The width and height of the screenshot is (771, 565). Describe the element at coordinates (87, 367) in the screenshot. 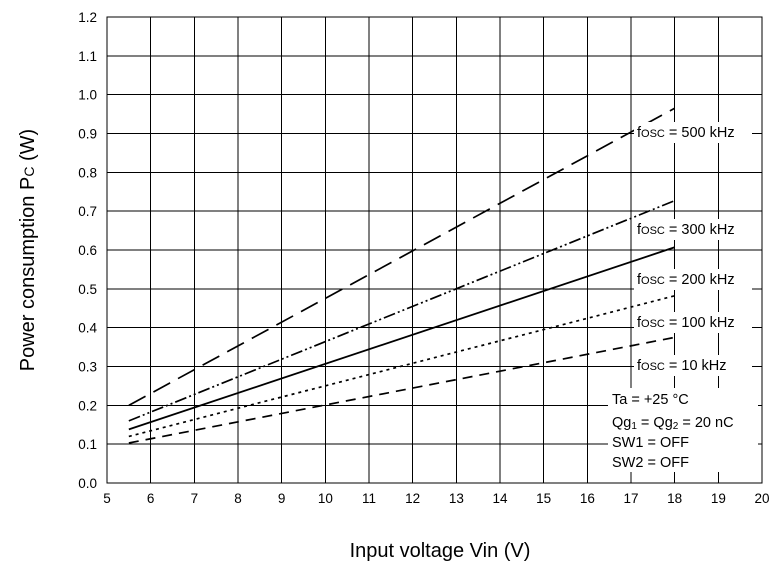

I see `y-tick-label-0.3: 0.3` at that location.